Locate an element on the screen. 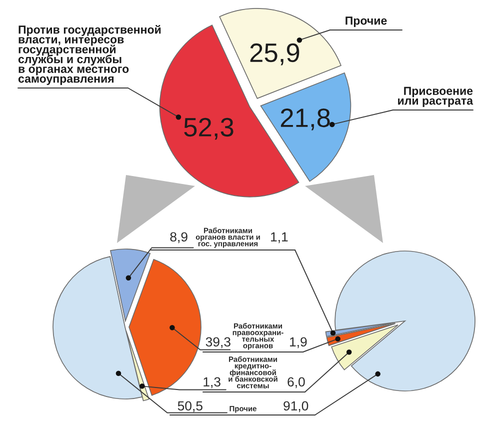  data-label: 8,9 is located at coordinates (179, 238).